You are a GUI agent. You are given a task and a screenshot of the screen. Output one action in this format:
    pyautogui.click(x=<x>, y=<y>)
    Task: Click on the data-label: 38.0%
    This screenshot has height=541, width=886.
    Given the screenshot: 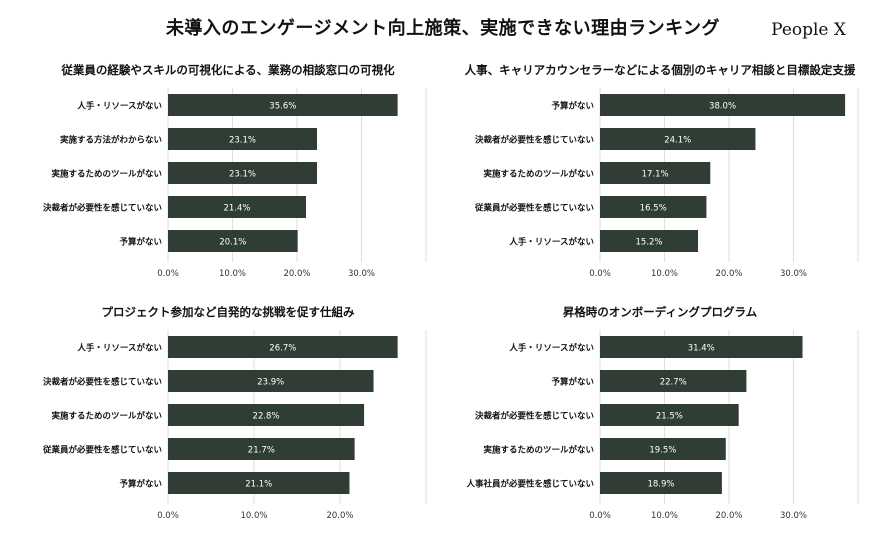 What is the action you would take?
    pyautogui.click(x=722, y=107)
    